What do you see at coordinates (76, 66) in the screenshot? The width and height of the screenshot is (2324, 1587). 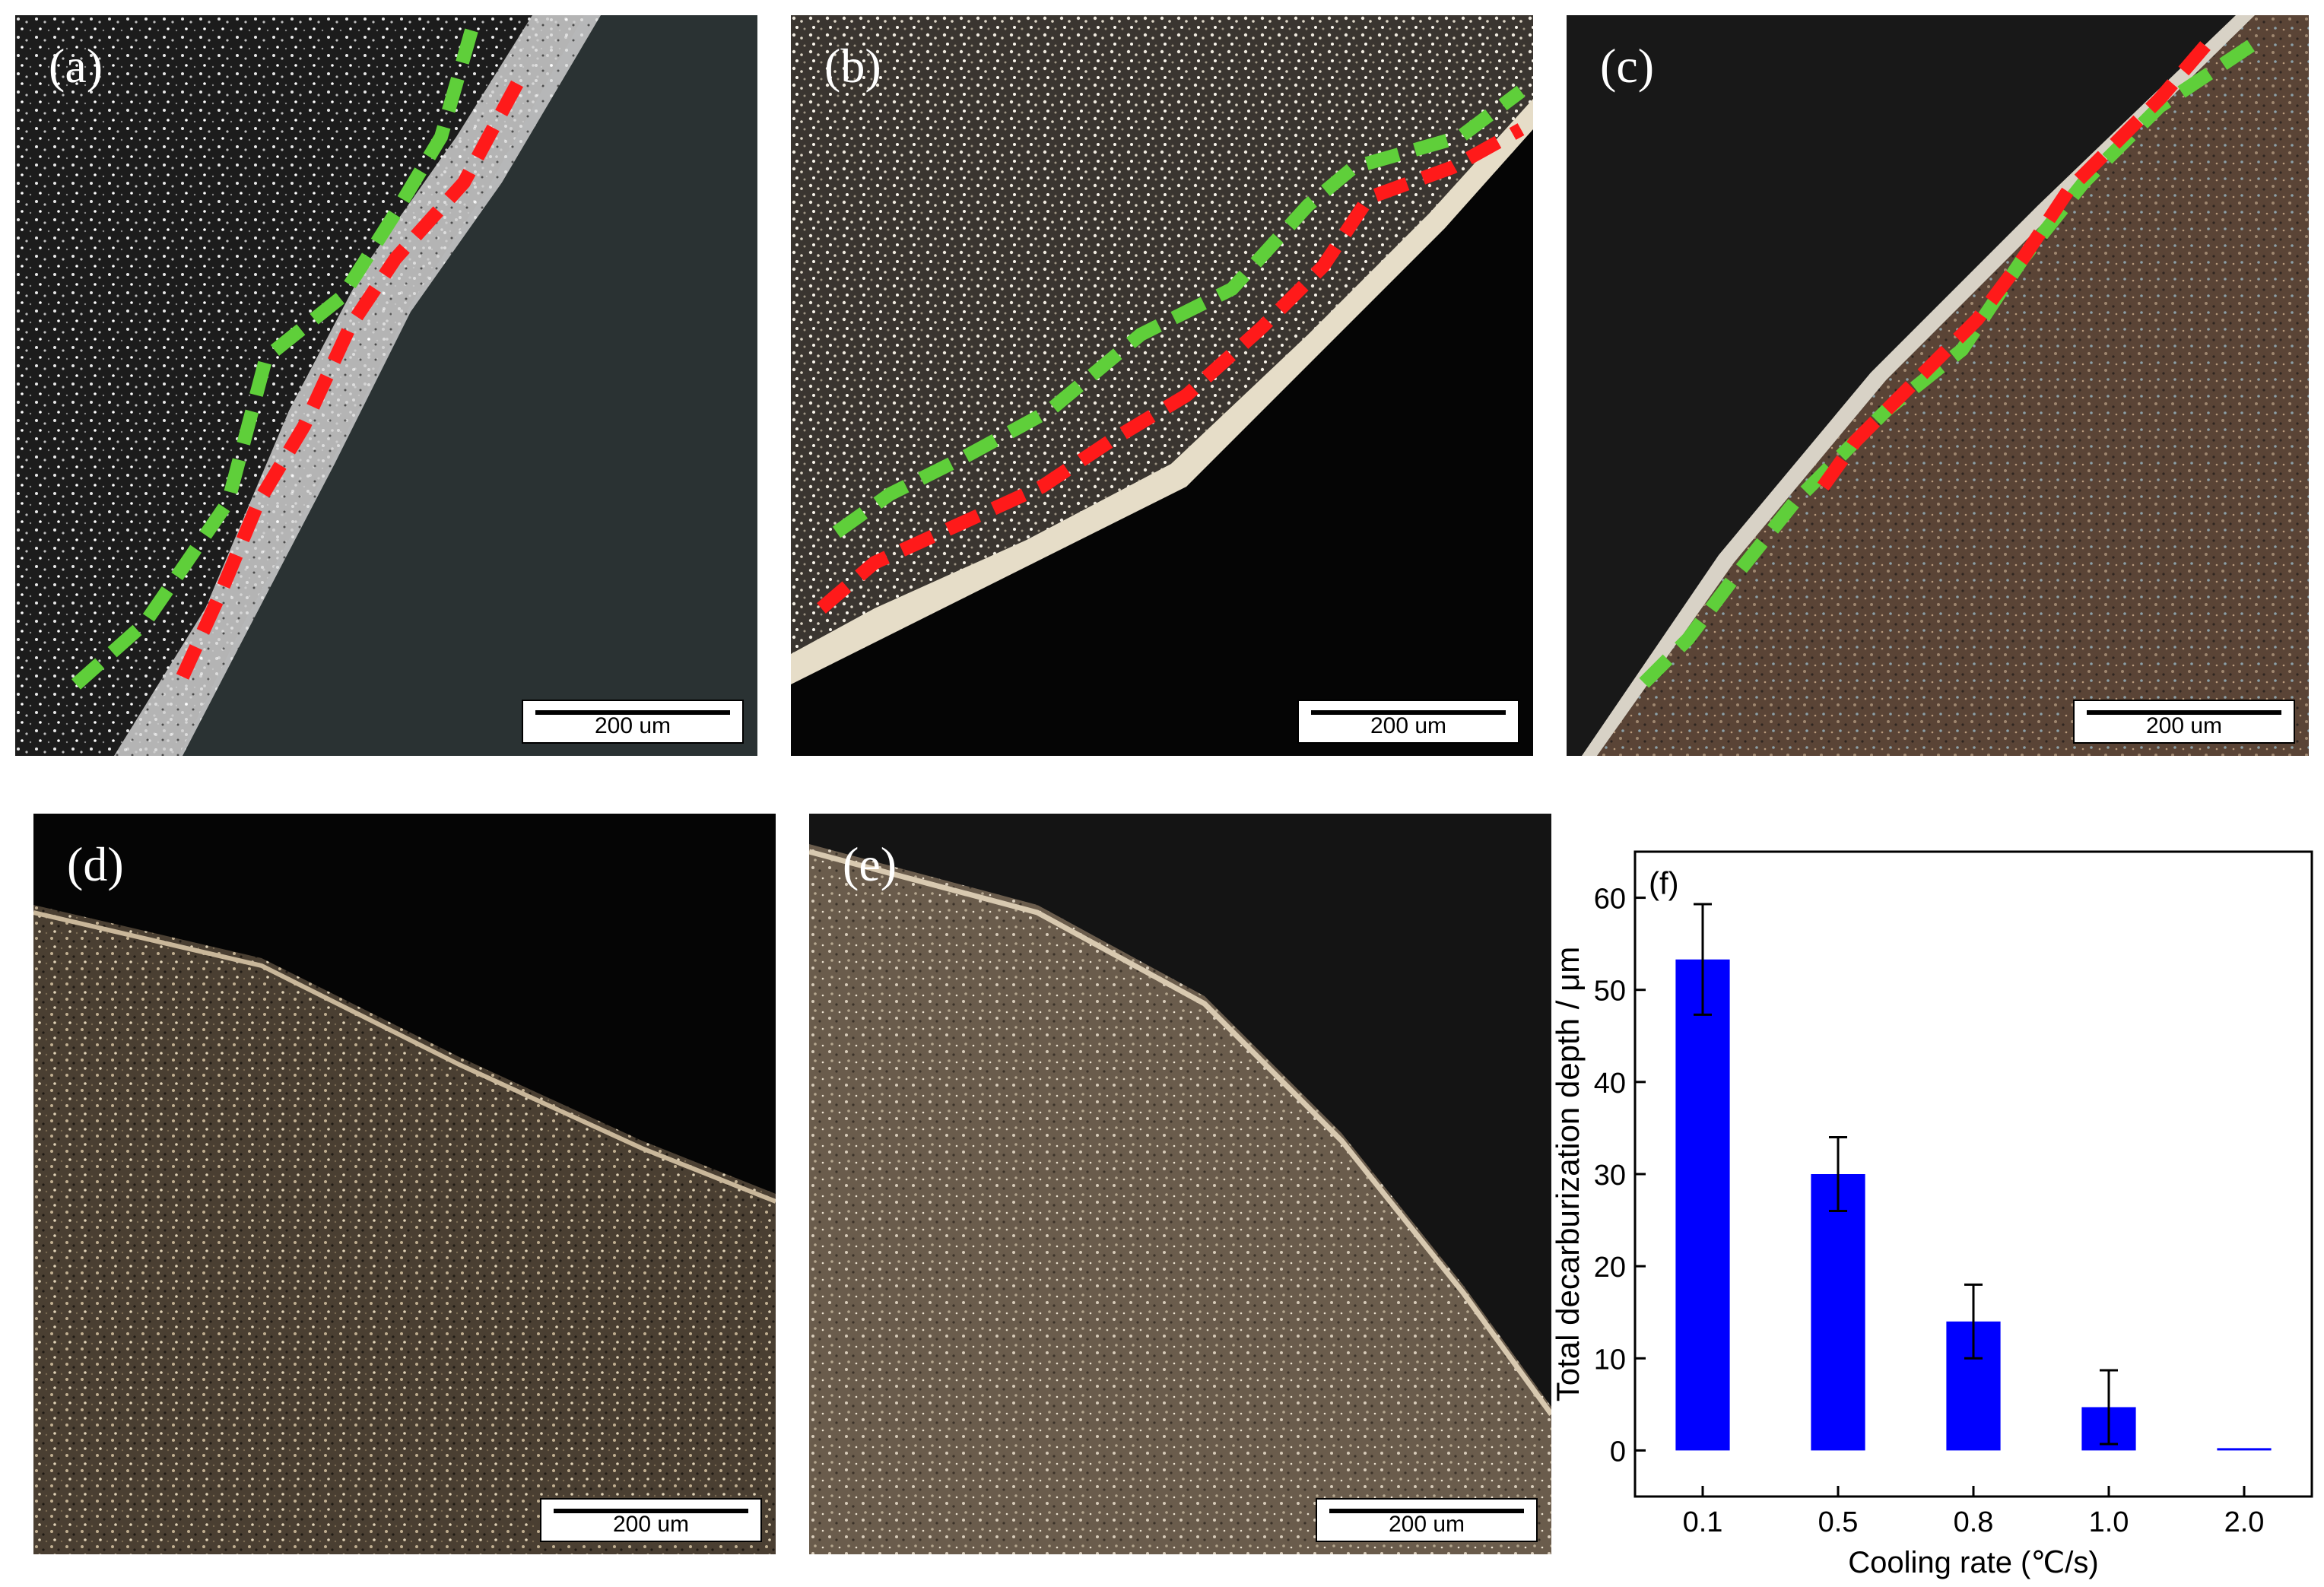 I see `panel-label-a: (a)` at bounding box center [76, 66].